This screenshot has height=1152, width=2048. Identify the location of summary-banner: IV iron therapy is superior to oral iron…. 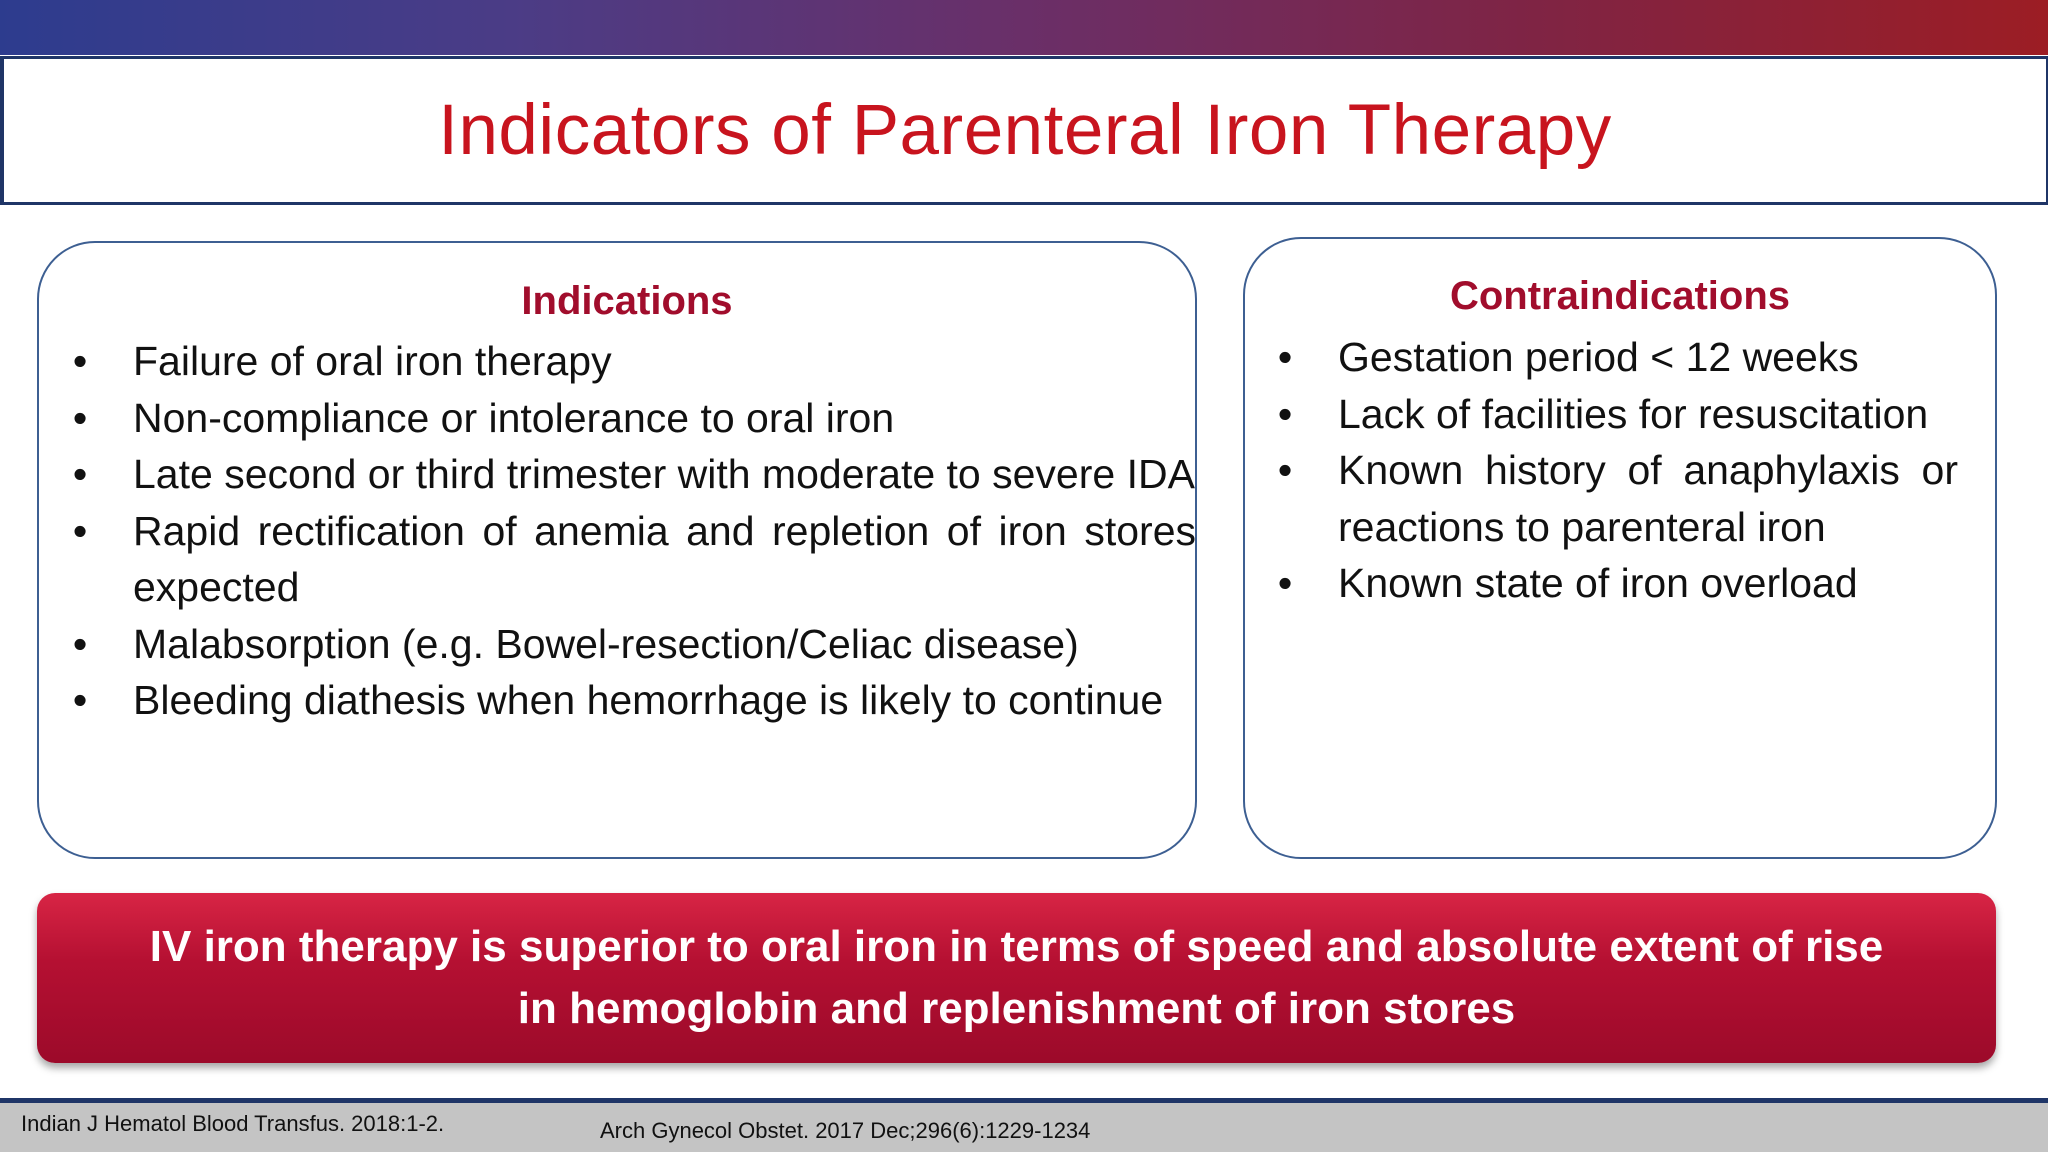
(1016, 978).